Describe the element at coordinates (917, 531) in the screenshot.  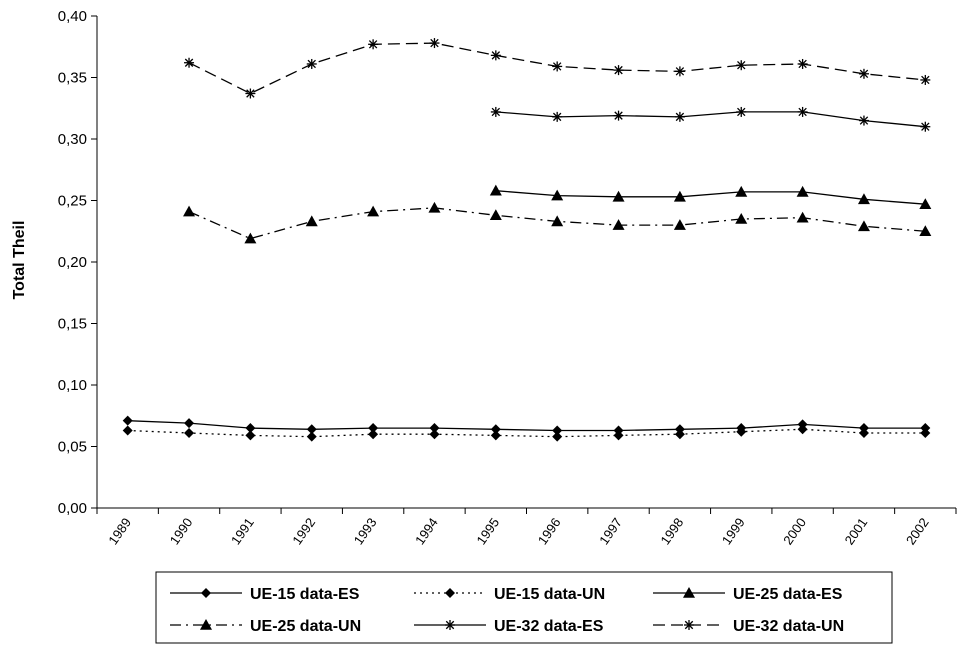
I see `x-tick-label: 2002` at that location.